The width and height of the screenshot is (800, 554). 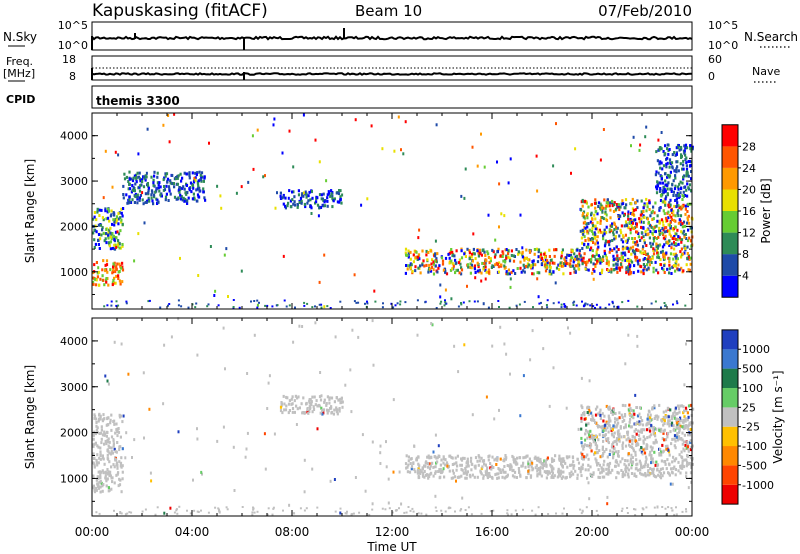 I want to click on date-title: 07/Feb/2010, so click(x=645, y=11).